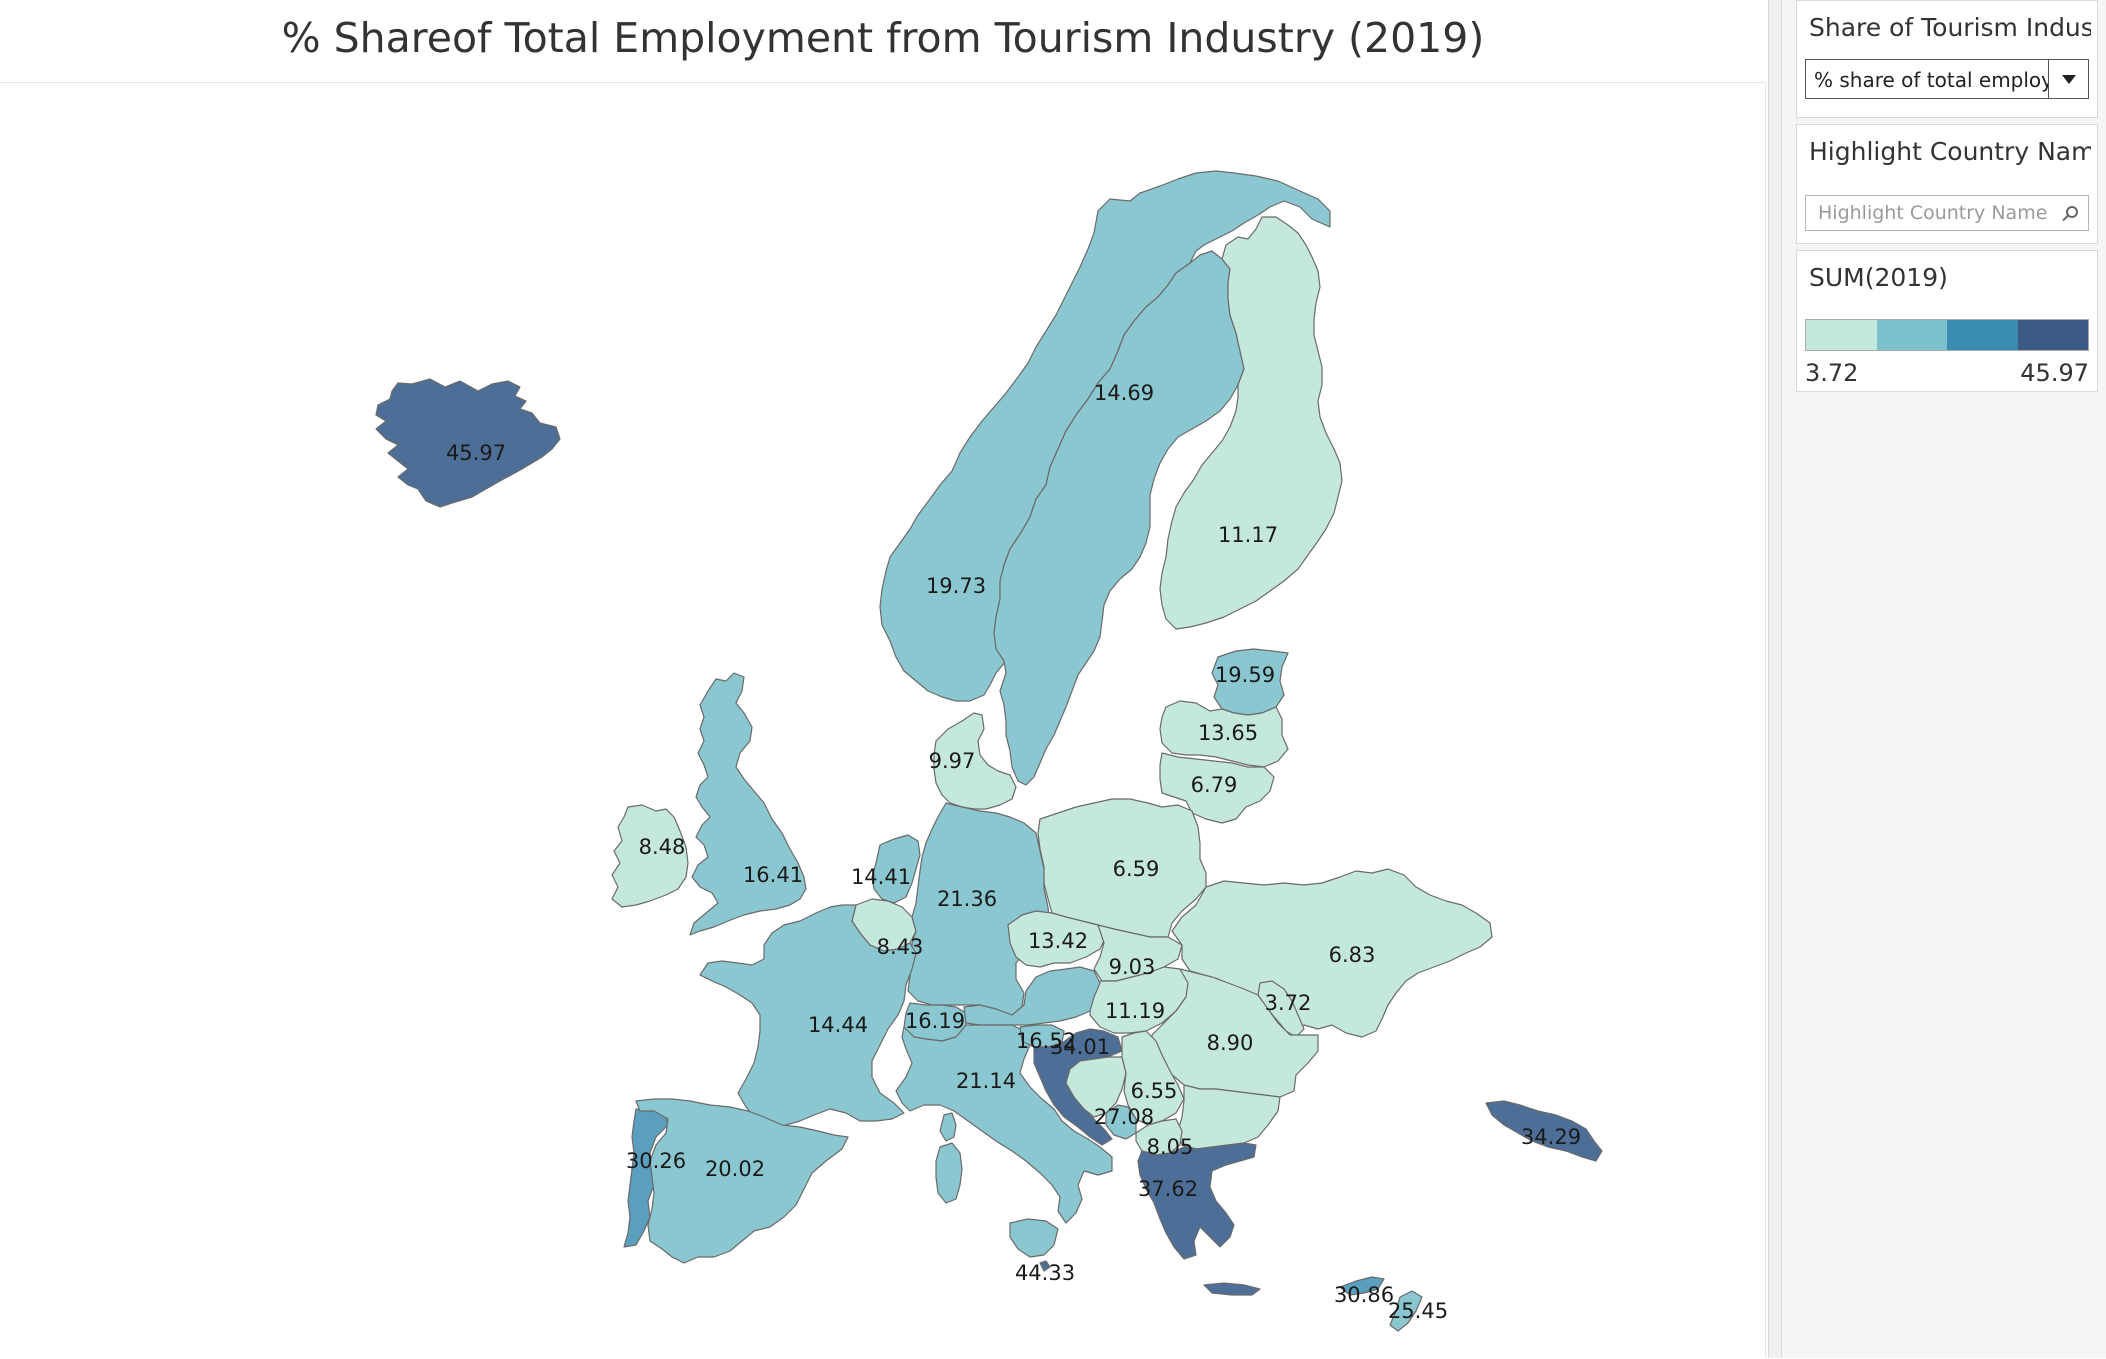 This screenshot has width=2106, height=1359. Describe the element at coordinates (1248, 535) in the screenshot. I see `value-label-finland: 11.17` at that location.